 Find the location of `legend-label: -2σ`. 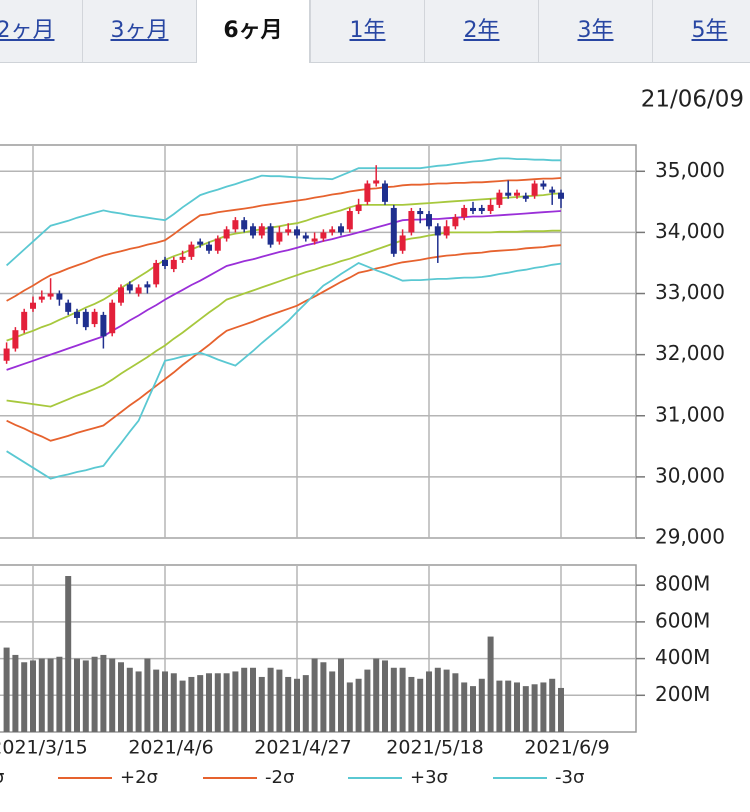

legend-label: -2σ is located at coordinates (279, 777).